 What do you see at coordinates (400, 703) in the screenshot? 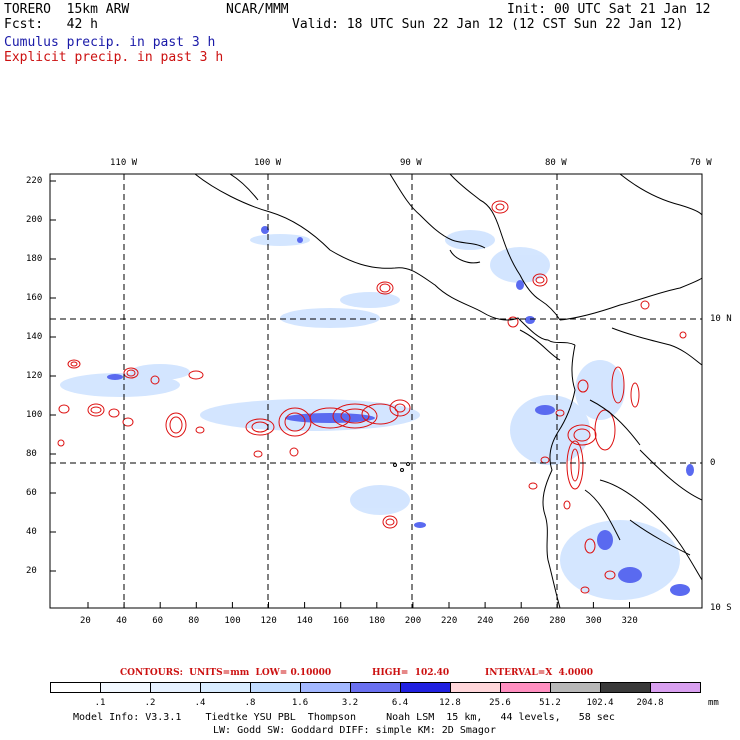
I see `colorbar-label: 6.4` at bounding box center [400, 703].